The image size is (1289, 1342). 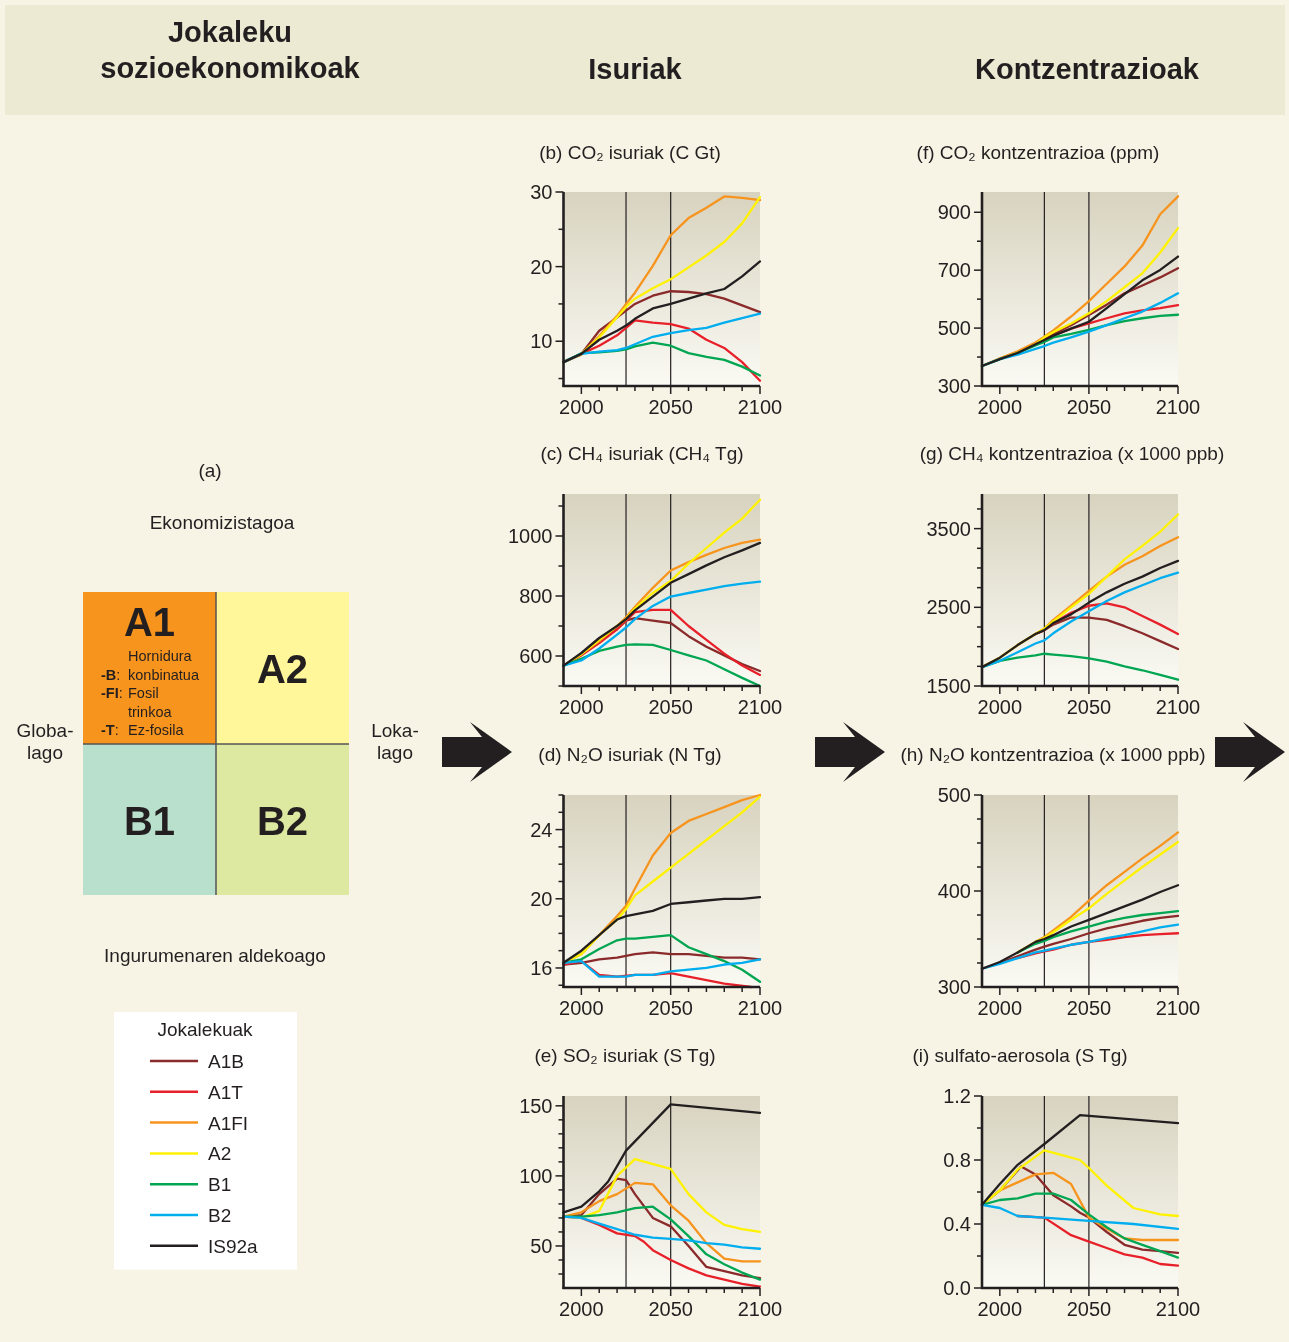 What do you see at coordinates (957, 1224) in the screenshot?
I see `y-tick-label: 0.4` at bounding box center [957, 1224].